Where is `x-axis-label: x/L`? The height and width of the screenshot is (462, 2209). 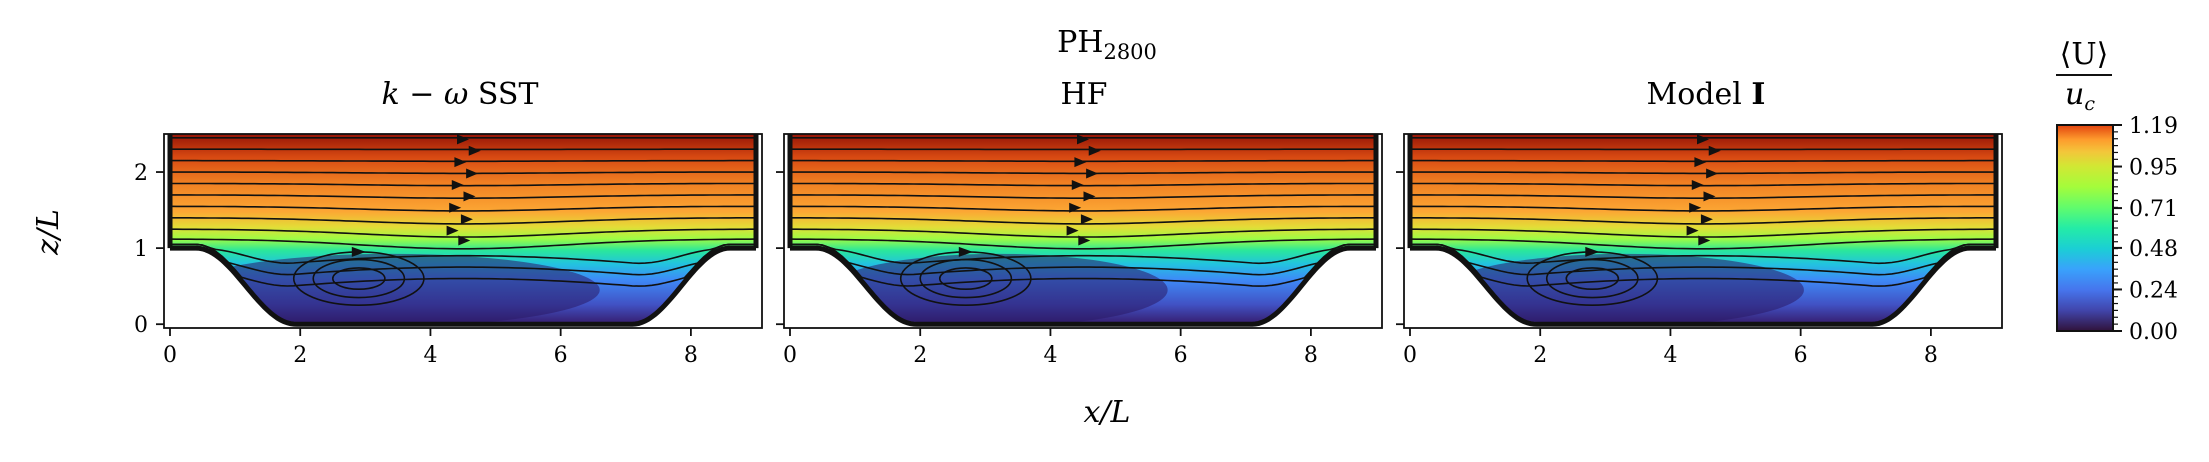 x-axis-label: x/L is located at coordinates (1107, 412).